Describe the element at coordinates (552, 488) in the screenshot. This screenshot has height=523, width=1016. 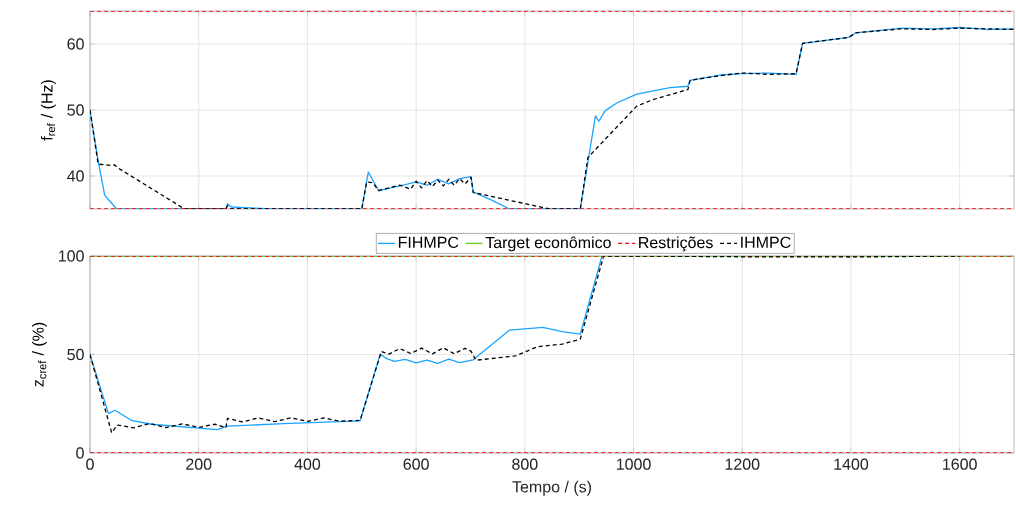
I see `x-axis-title: Tempo / (s)` at that location.